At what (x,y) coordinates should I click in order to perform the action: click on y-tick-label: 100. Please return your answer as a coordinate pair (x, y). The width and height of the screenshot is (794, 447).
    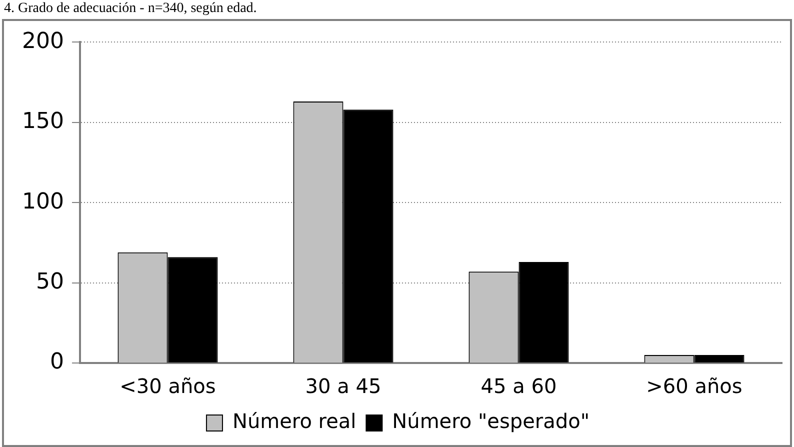
    Looking at the image, I should click on (43, 201).